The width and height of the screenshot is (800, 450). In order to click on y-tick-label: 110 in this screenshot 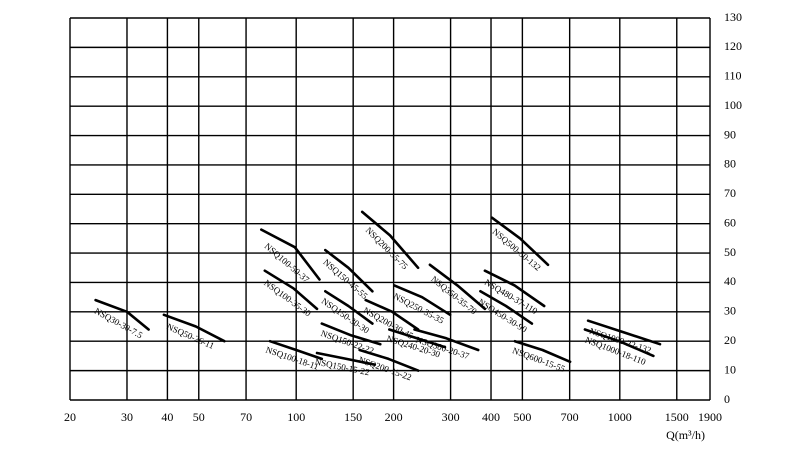, I will do `click(733, 76)`.